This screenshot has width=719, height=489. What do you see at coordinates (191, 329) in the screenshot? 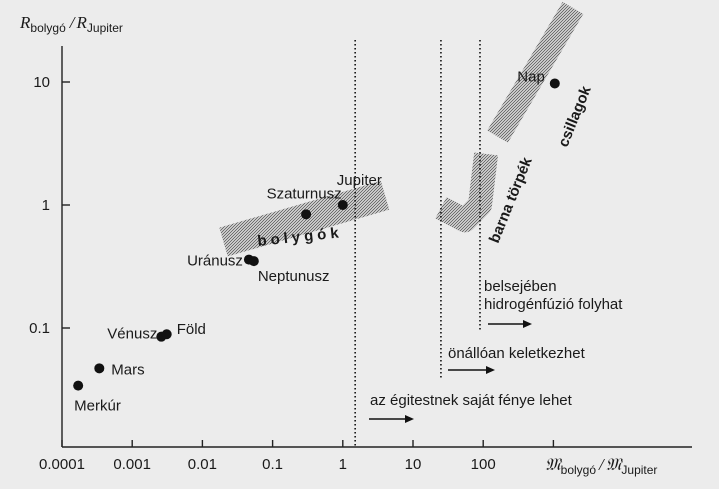
I see `data-point-label: Föld` at bounding box center [191, 329].